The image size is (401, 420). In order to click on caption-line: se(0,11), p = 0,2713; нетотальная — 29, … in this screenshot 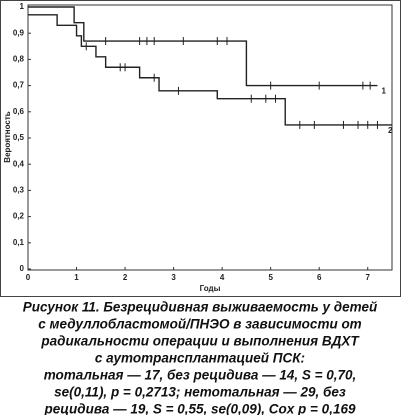, I will do `click(200, 392)`.